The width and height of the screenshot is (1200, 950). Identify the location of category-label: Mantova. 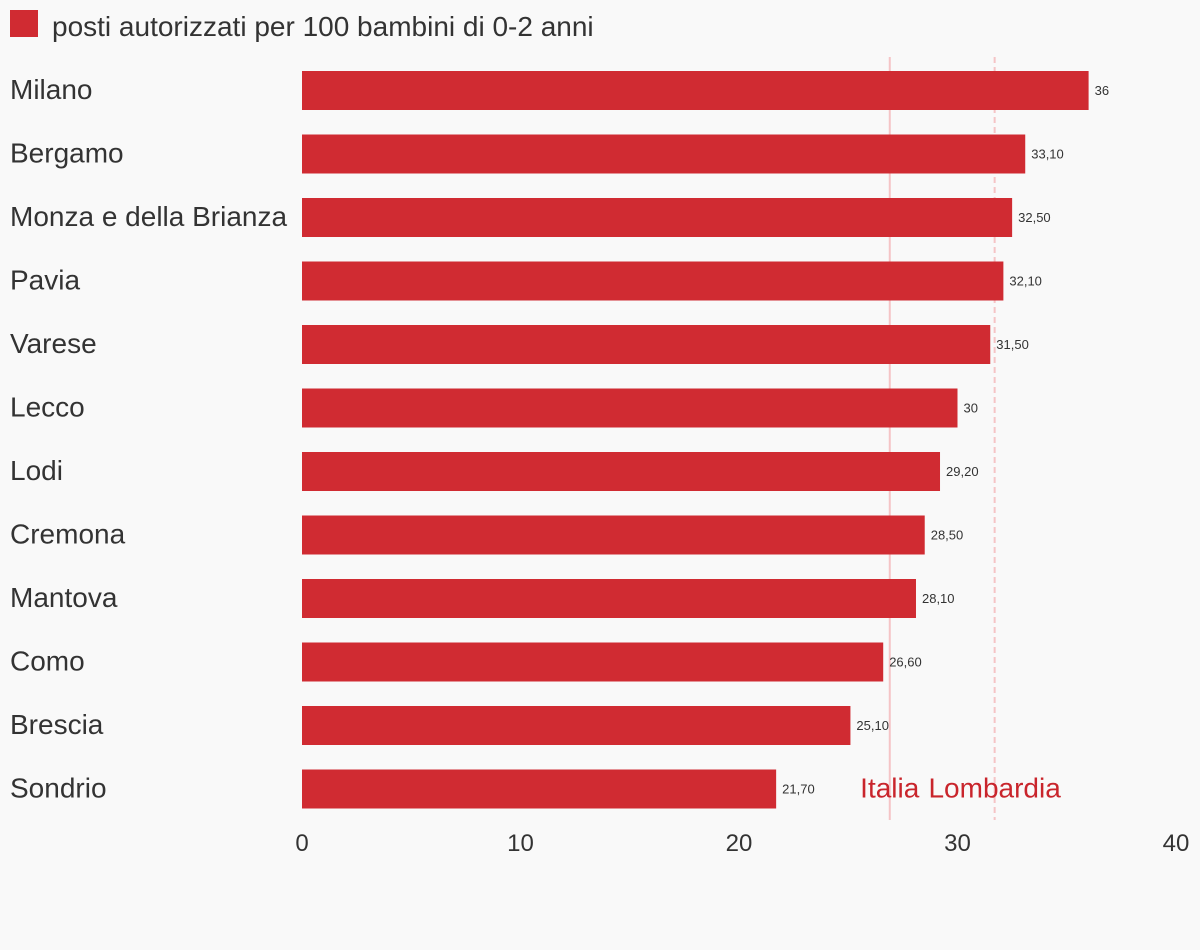
(64, 597).